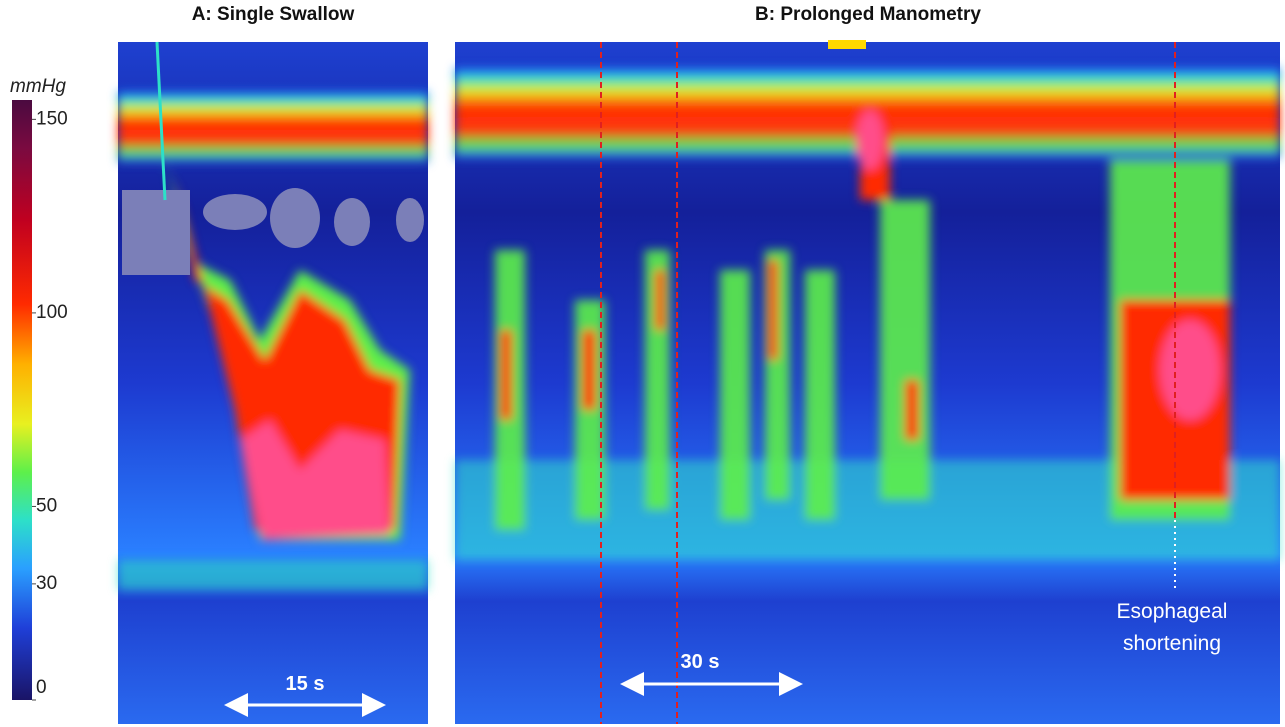  Describe the element at coordinates (273, 14) in the screenshot. I see `panel-title: A: Single Swallow` at that location.